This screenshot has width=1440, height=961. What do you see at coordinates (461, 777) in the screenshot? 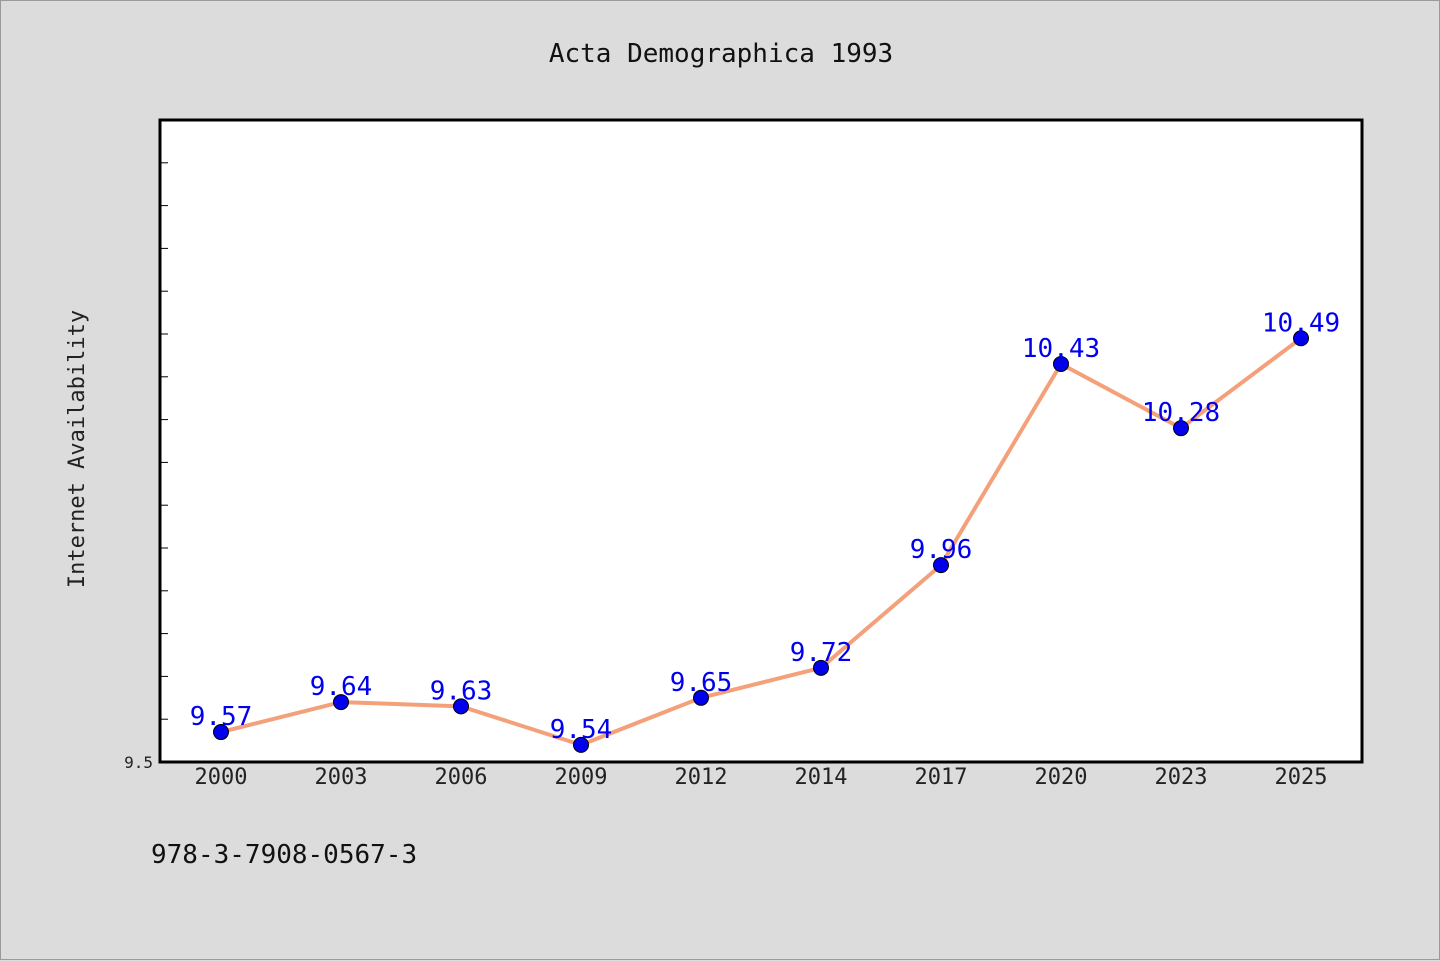
I see `x-tick-label: 2006` at bounding box center [461, 777].